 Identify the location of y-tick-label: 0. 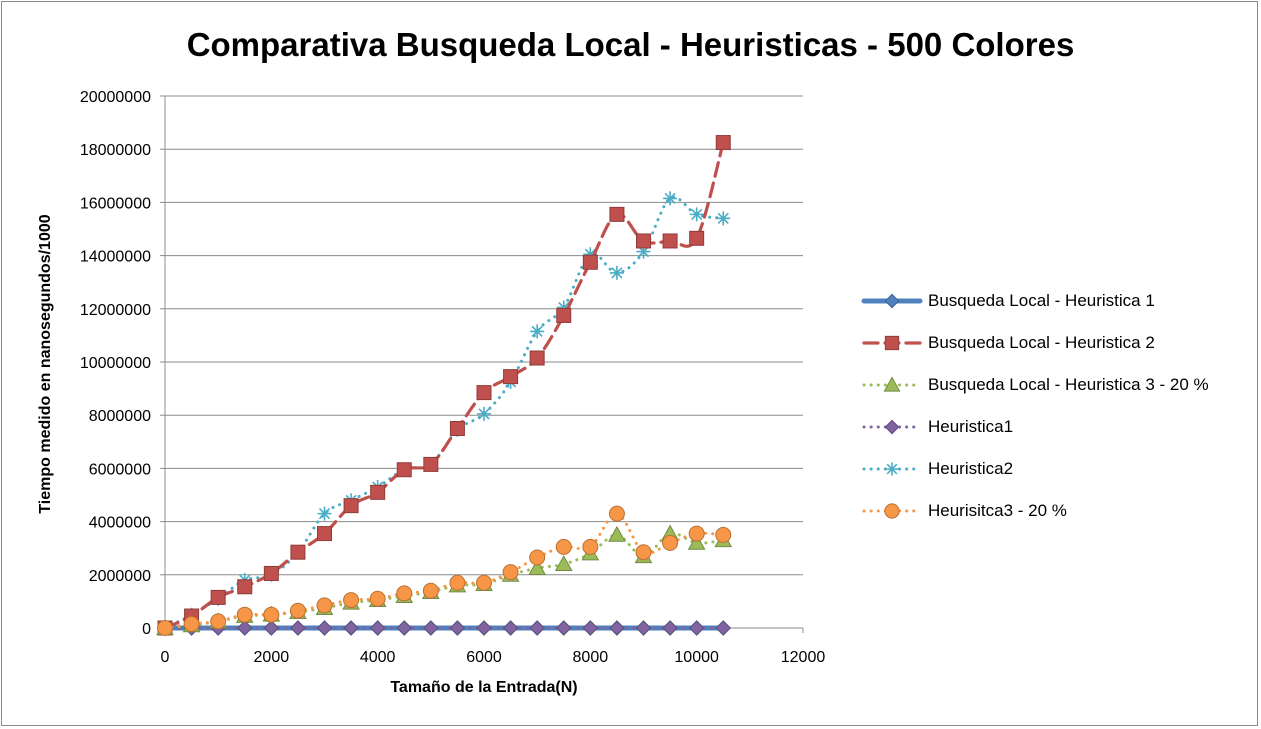
(146, 629).